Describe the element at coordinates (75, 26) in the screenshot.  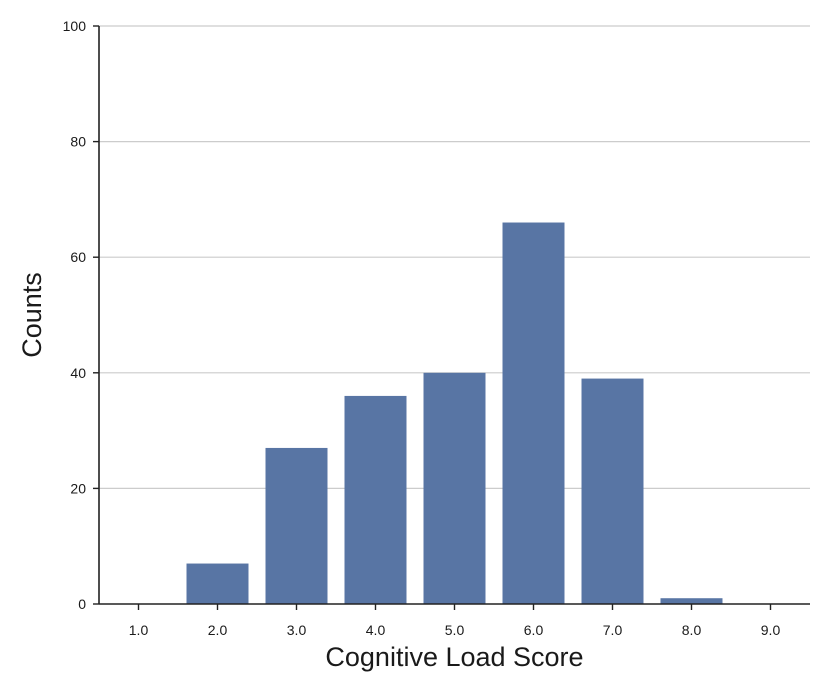
I see `y-tick-label: 100` at that location.